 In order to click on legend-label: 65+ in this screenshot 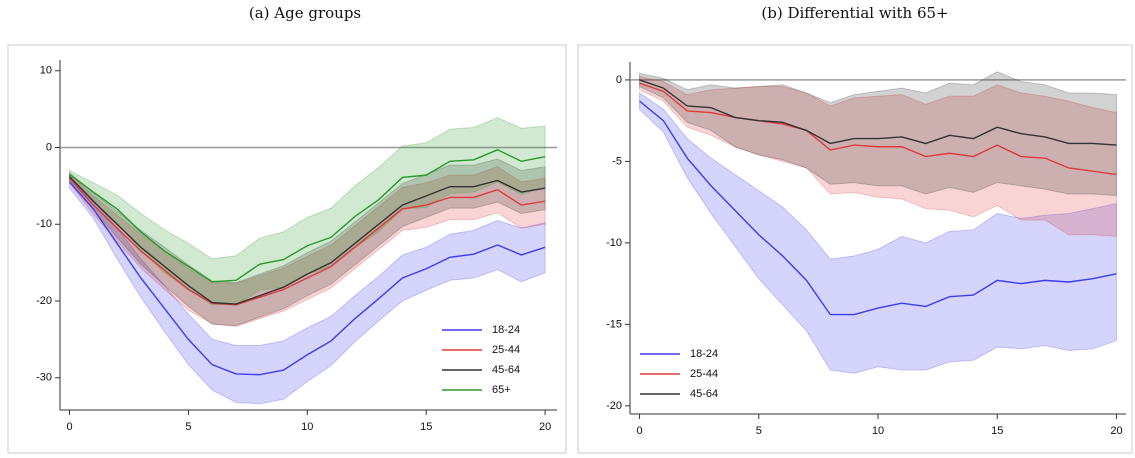, I will do `click(501, 390)`.